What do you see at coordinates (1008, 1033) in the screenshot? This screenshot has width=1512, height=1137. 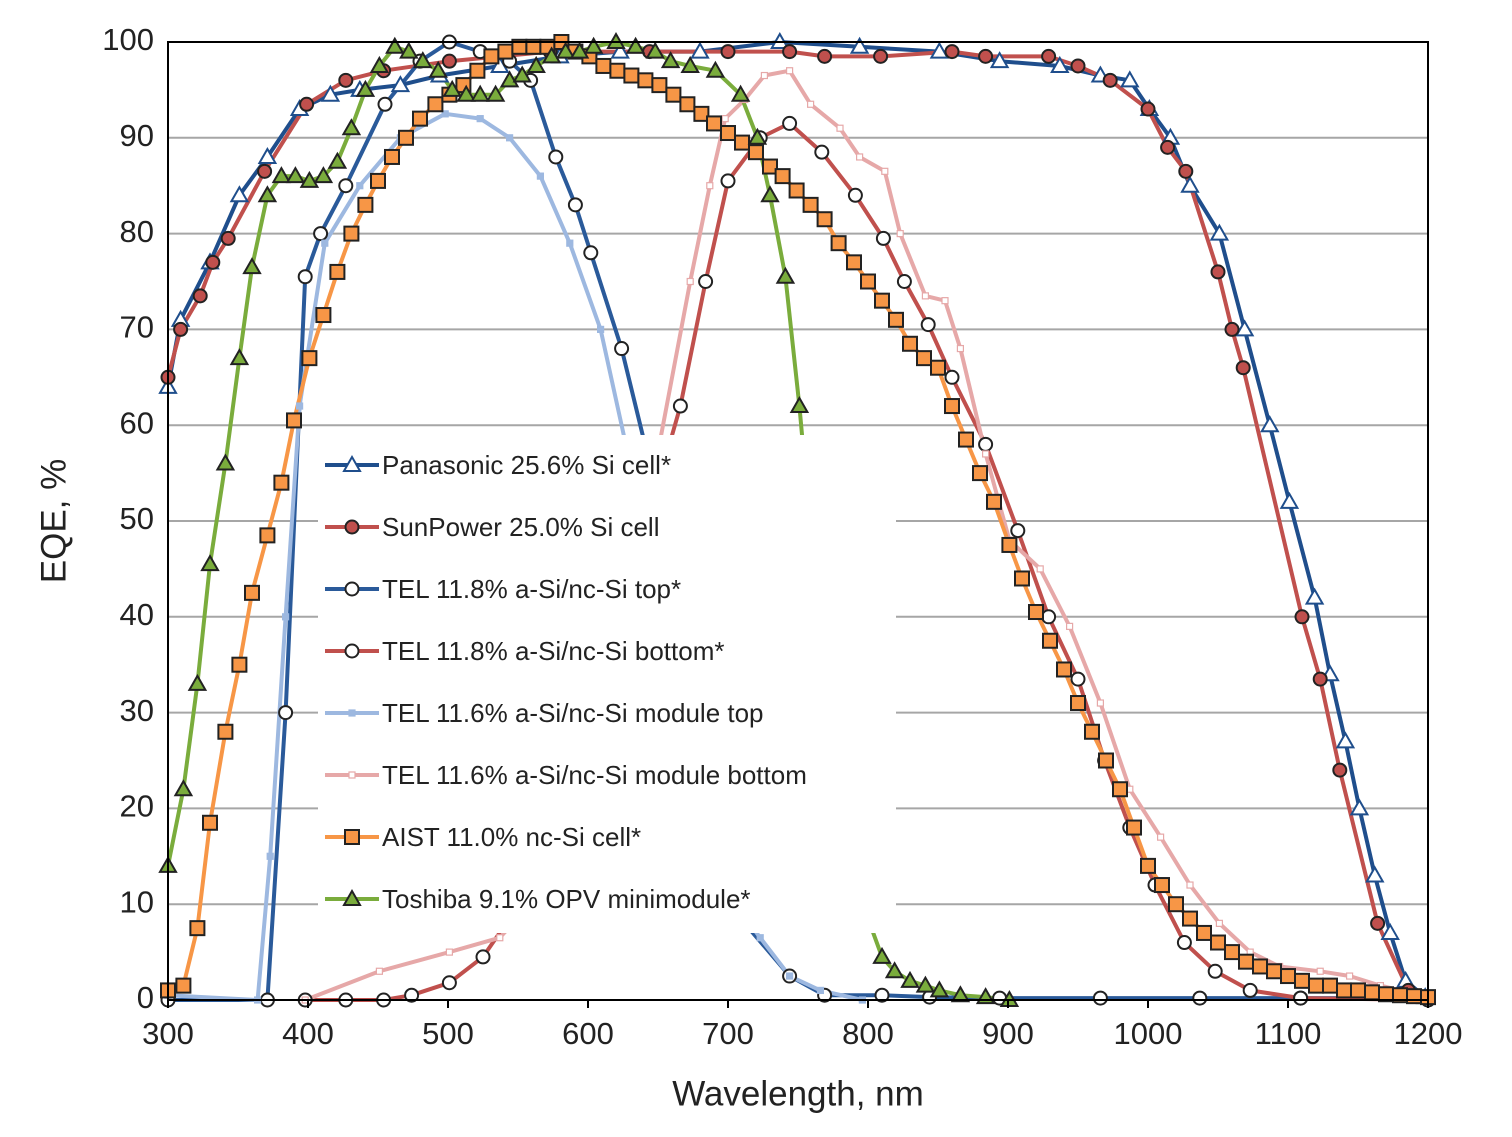 I see `x-tick-label: 900` at bounding box center [1008, 1033].